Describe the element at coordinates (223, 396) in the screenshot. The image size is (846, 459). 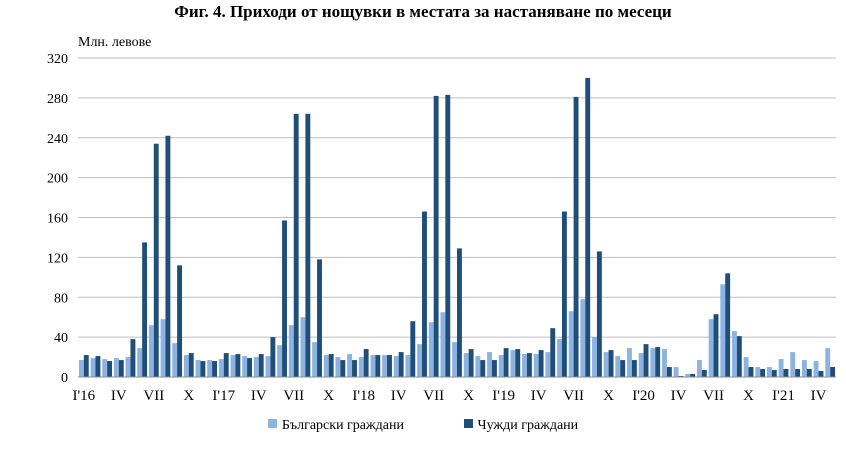
I see `x-tick-label: I'17` at that location.